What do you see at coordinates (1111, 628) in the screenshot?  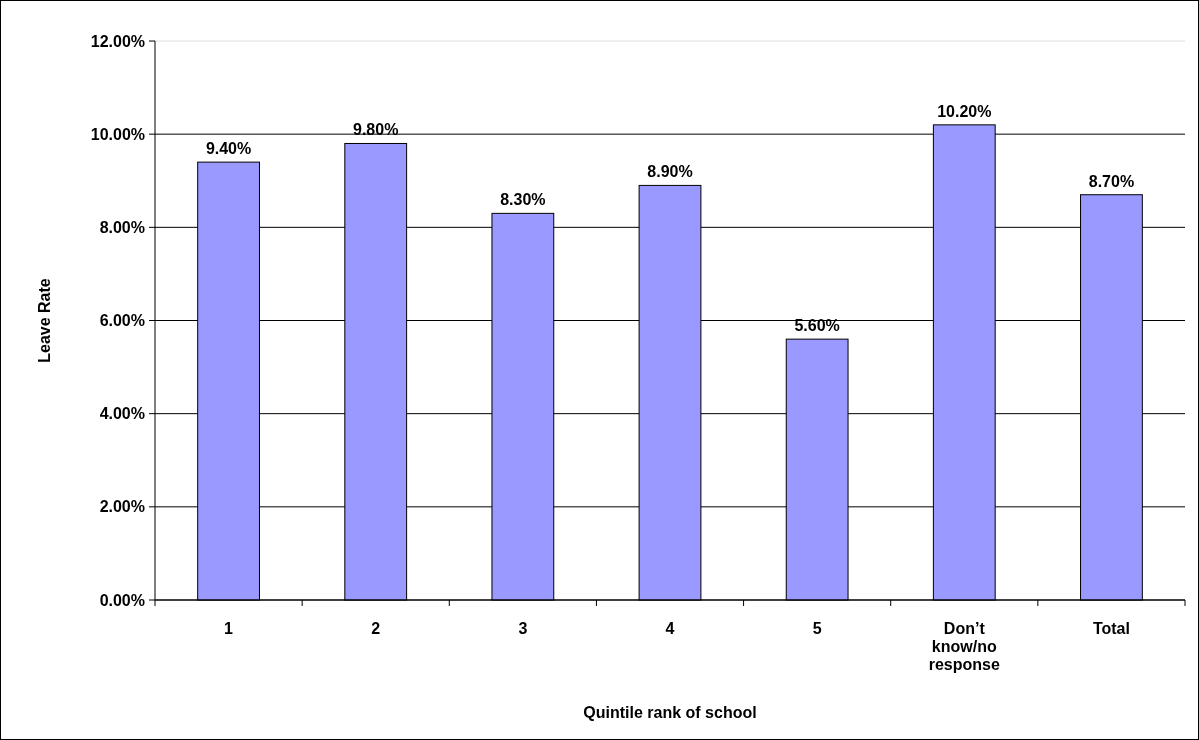 I see `x-tick-label: Total` at bounding box center [1111, 628].